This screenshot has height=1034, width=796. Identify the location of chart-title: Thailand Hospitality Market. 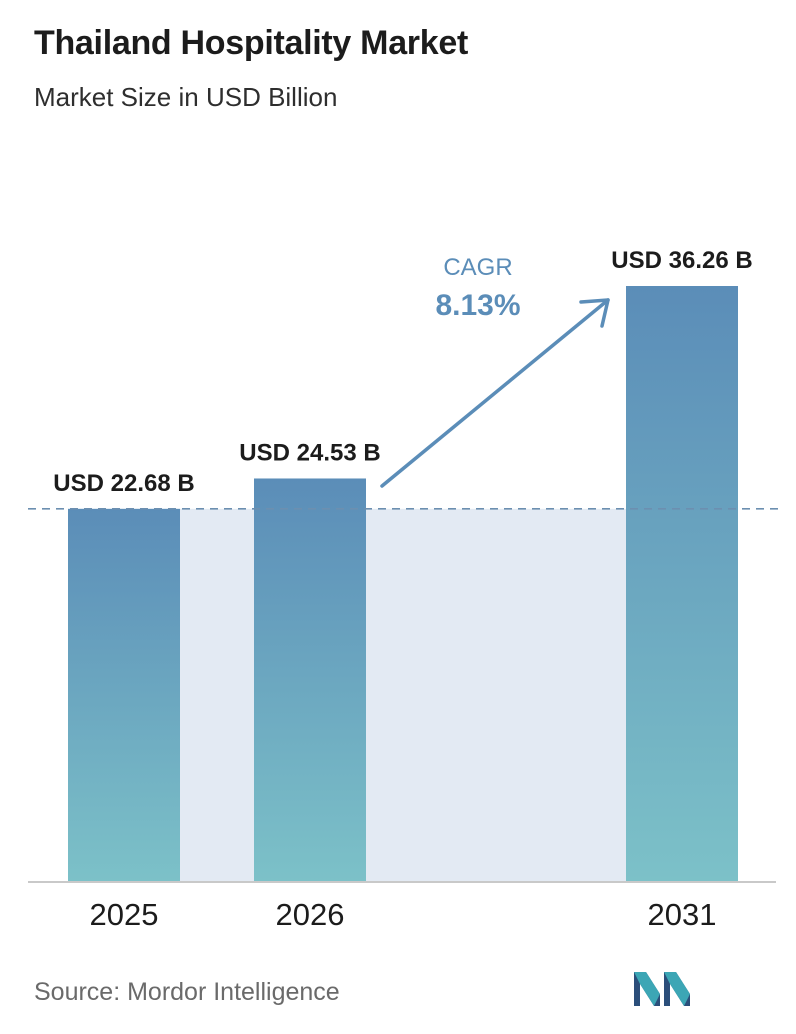
(251, 43).